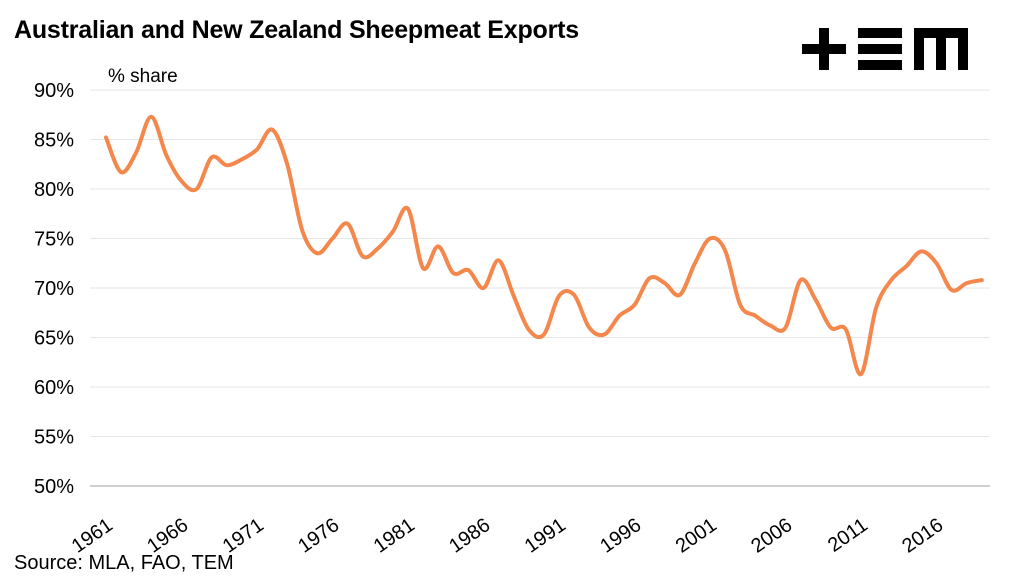 The height and width of the screenshot is (586, 1024). What do you see at coordinates (54, 289) in the screenshot?
I see `y-tick-label: 70%` at bounding box center [54, 289].